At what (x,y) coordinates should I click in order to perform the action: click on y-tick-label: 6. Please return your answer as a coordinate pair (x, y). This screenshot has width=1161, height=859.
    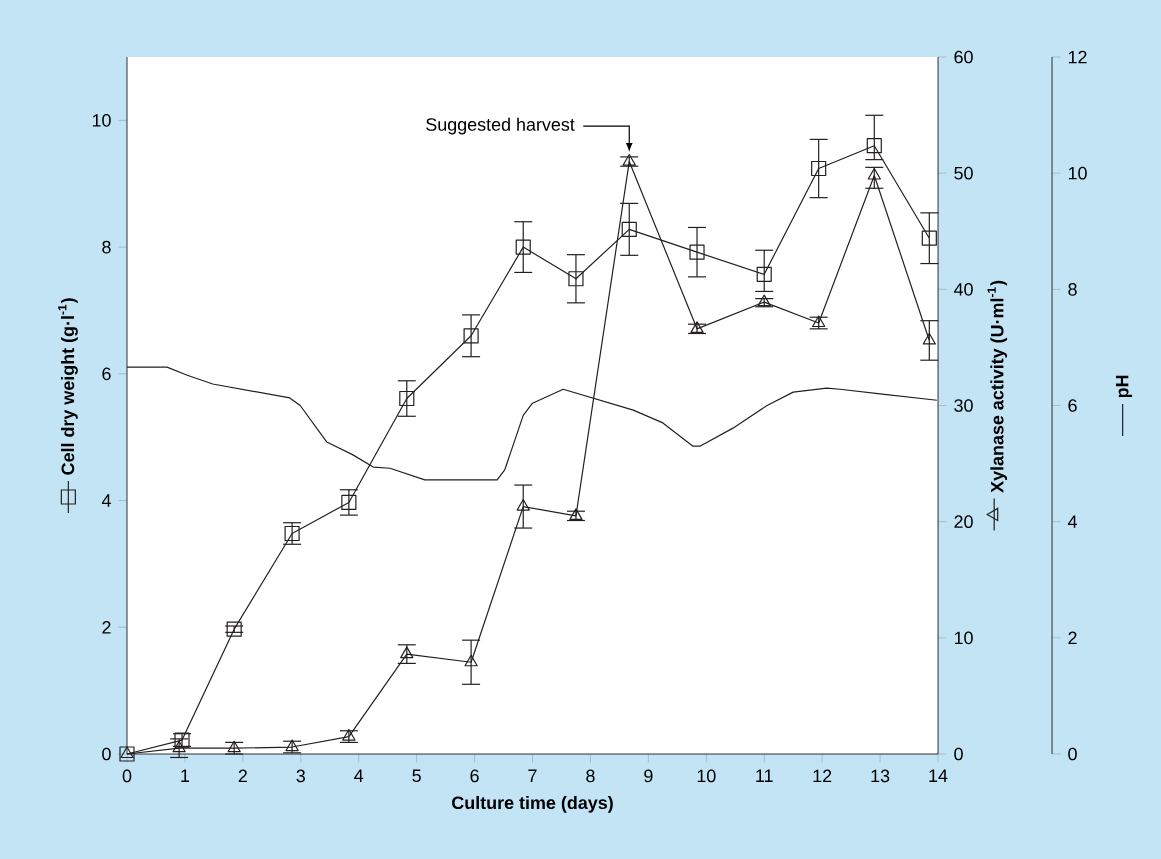
    Looking at the image, I should click on (106, 374).